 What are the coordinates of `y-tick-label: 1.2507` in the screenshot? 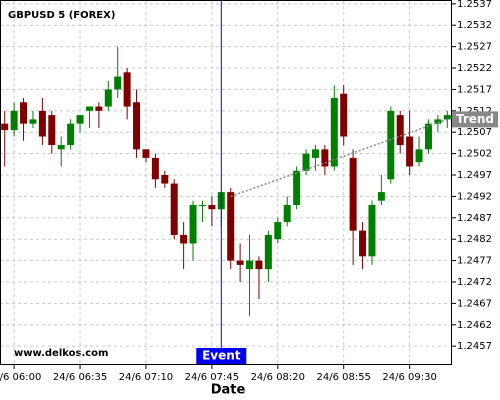 It's located at (474, 132).